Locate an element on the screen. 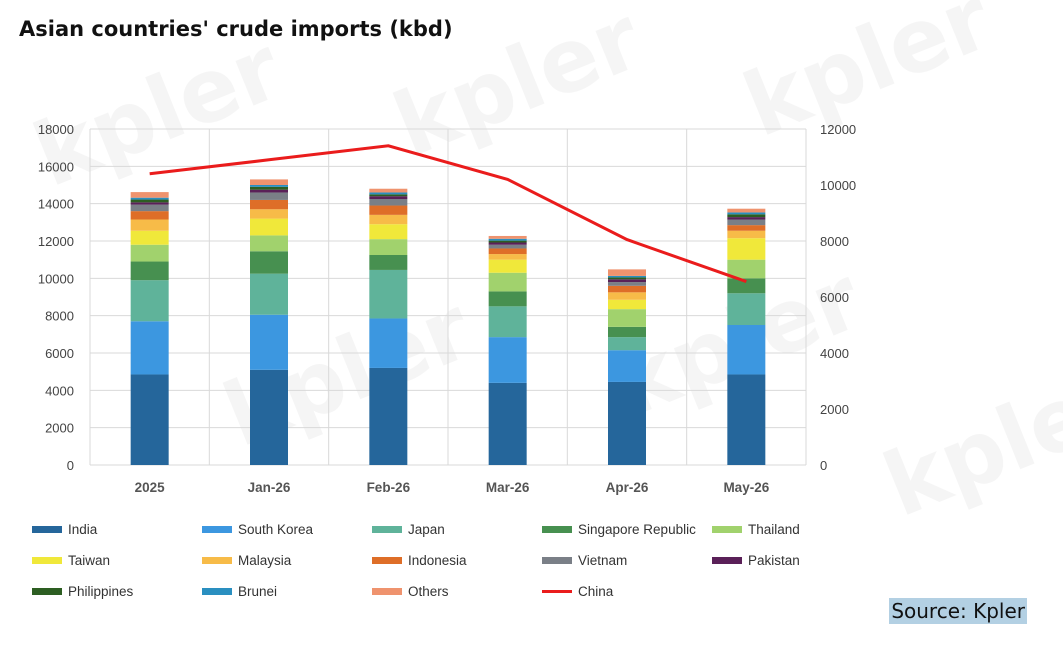 This screenshot has height=652, width=1063. y2-tick-label: 0 is located at coordinates (823, 465).